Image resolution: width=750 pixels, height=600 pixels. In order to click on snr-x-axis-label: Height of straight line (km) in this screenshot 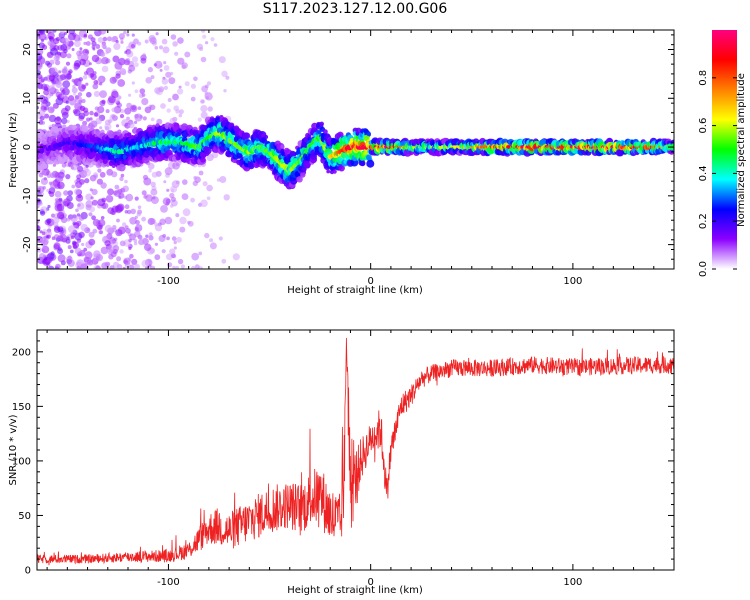, I will do `click(355, 590)`.